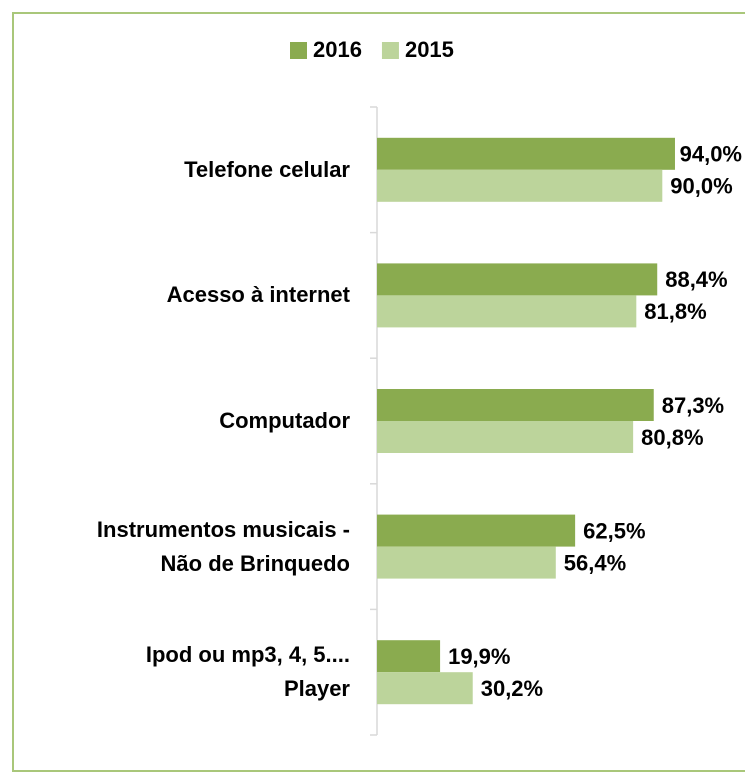 This screenshot has width=745, height=772. Describe the element at coordinates (429, 49) in the screenshot. I see `legend-label: 2015` at that location.